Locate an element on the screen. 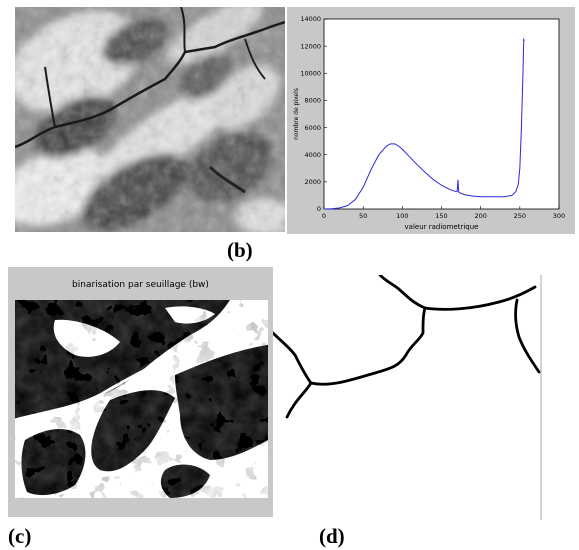 This screenshot has width=579, height=550. x-tick-label: 0 is located at coordinates (324, 216).